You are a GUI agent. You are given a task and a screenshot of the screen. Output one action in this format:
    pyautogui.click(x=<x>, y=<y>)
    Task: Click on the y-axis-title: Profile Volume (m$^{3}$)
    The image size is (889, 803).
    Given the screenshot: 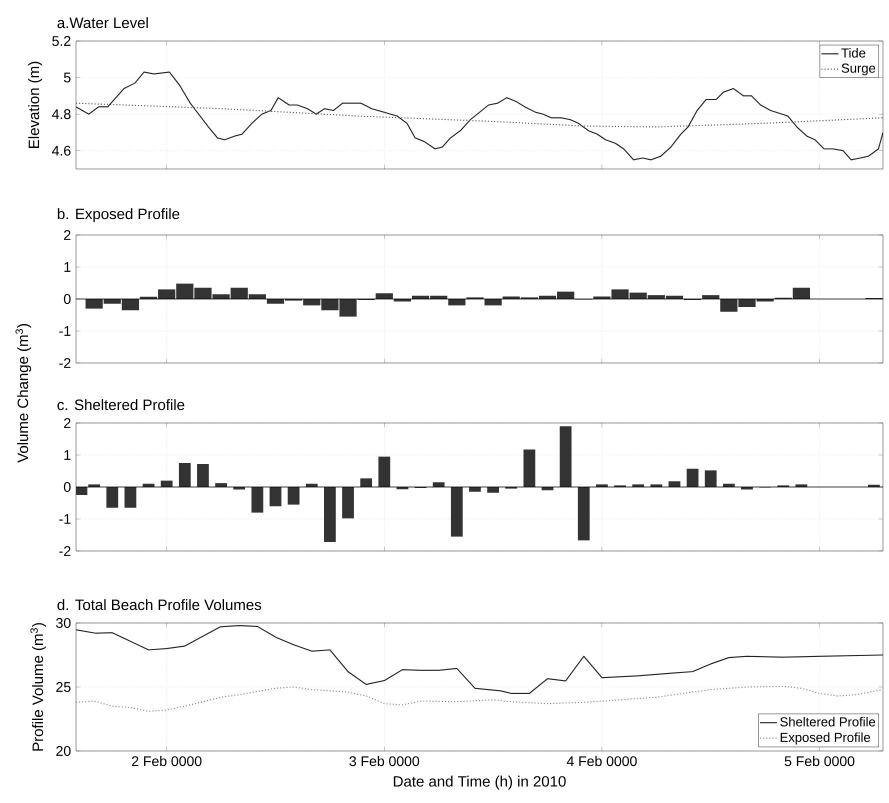 What is the action you would take?
    pyautogui.click(x=38, y=687)
    